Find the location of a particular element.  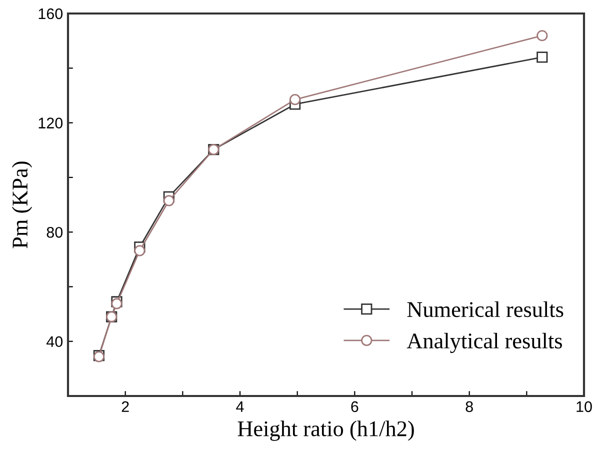

x-axis-title: Height ratio (h1/h2) is located at coordinates (326, 430).